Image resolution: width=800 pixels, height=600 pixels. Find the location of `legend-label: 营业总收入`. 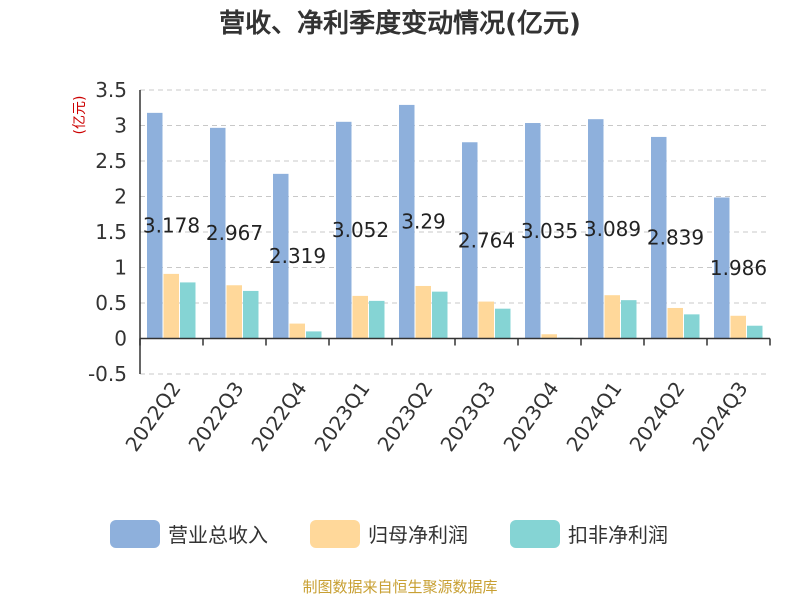

legend-label: 营业总收入 is located at coordinates (218, 535).